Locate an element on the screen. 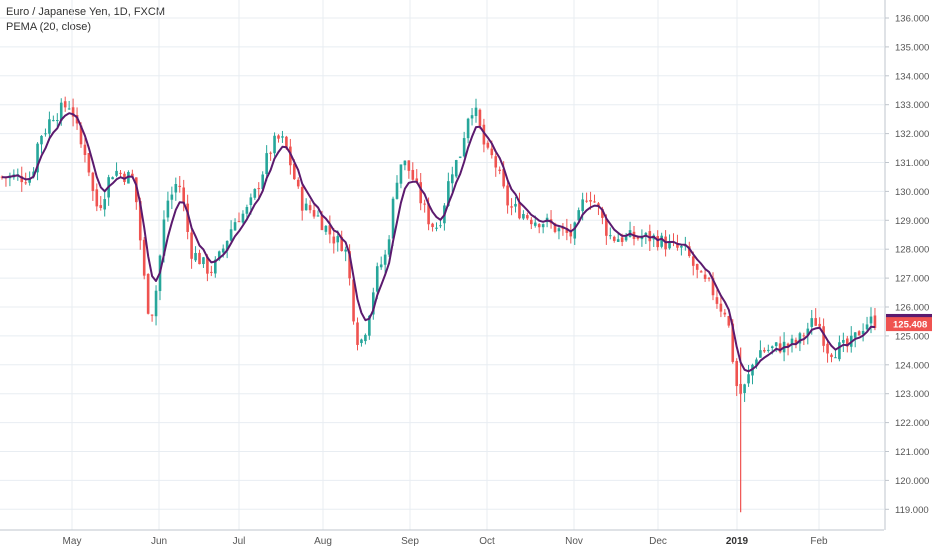  price-tick-label: 120.000 is located at coordinates (912, 481).